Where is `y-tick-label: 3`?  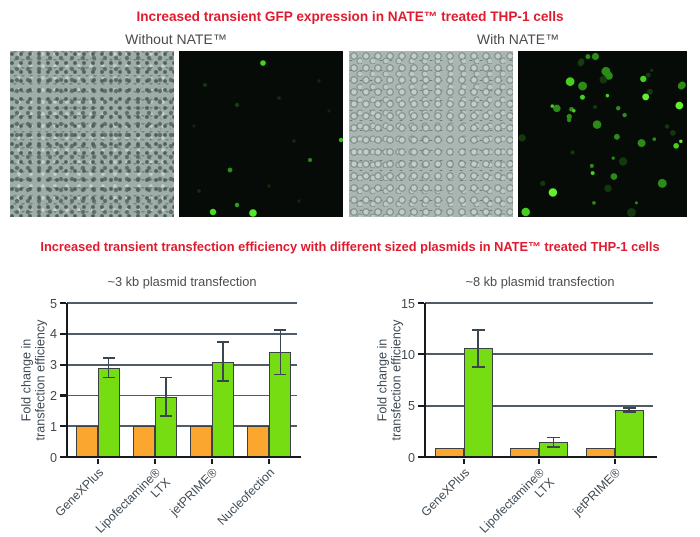
y-tick-label: 3 is located at coordinates (53, 365).